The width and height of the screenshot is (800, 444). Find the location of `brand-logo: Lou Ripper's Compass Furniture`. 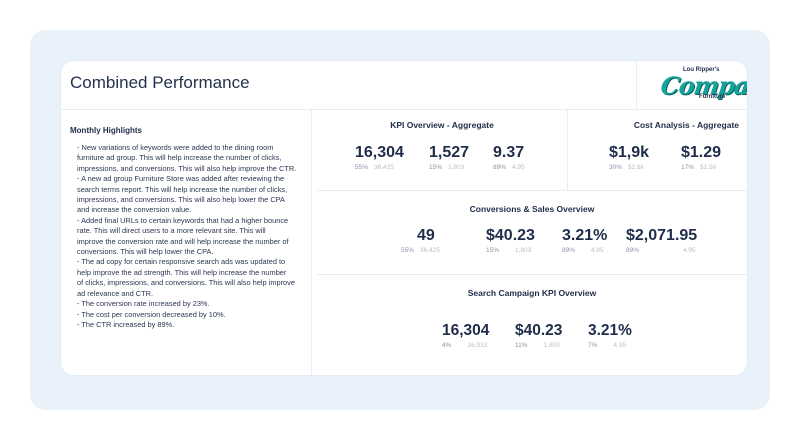

brand-logo: Lou Ripper's Compass Furniture is located at coordinates (691, 85).